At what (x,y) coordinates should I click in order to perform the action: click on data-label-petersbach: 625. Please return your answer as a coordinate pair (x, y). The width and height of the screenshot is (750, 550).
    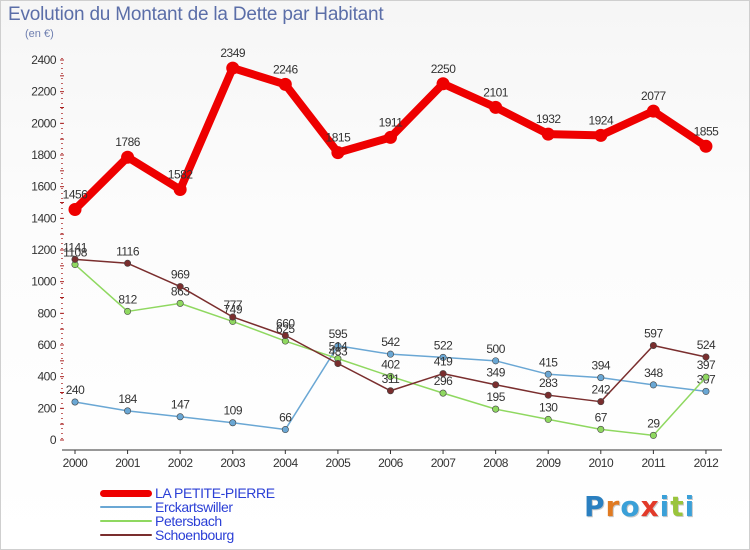
    Looking at the image, I should click on (285, 329).